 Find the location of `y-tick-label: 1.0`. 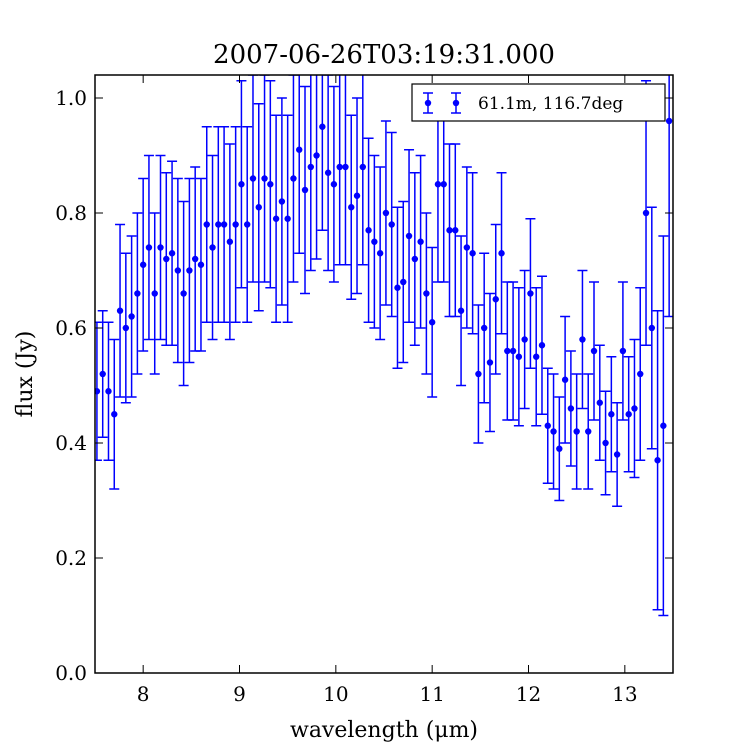

y-tick-label: 1.0 is located at coordinates (71, 98).